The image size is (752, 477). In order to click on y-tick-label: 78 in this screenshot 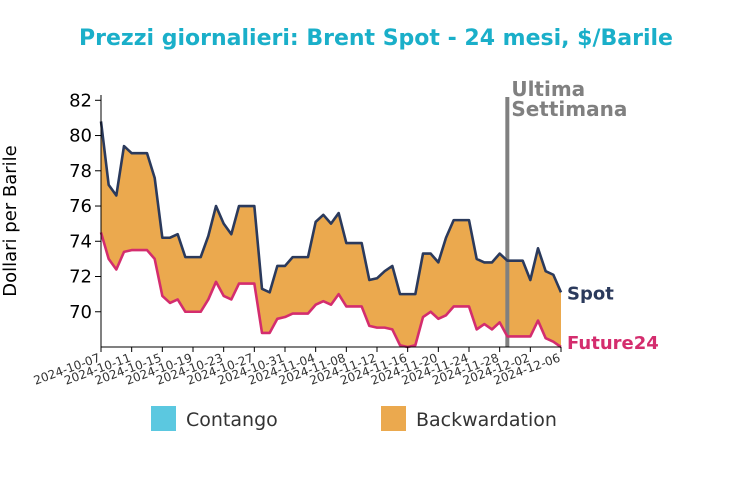, I will do `click(80, 171)`.